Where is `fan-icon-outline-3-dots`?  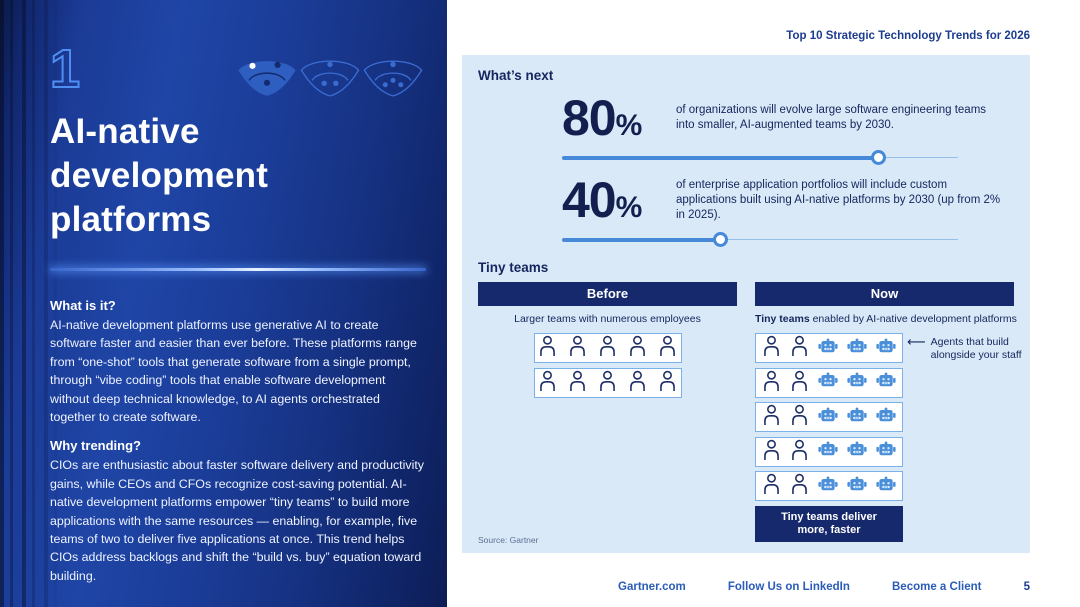 fan-icon-outline-3-dots is located at coordinates (330, 79).